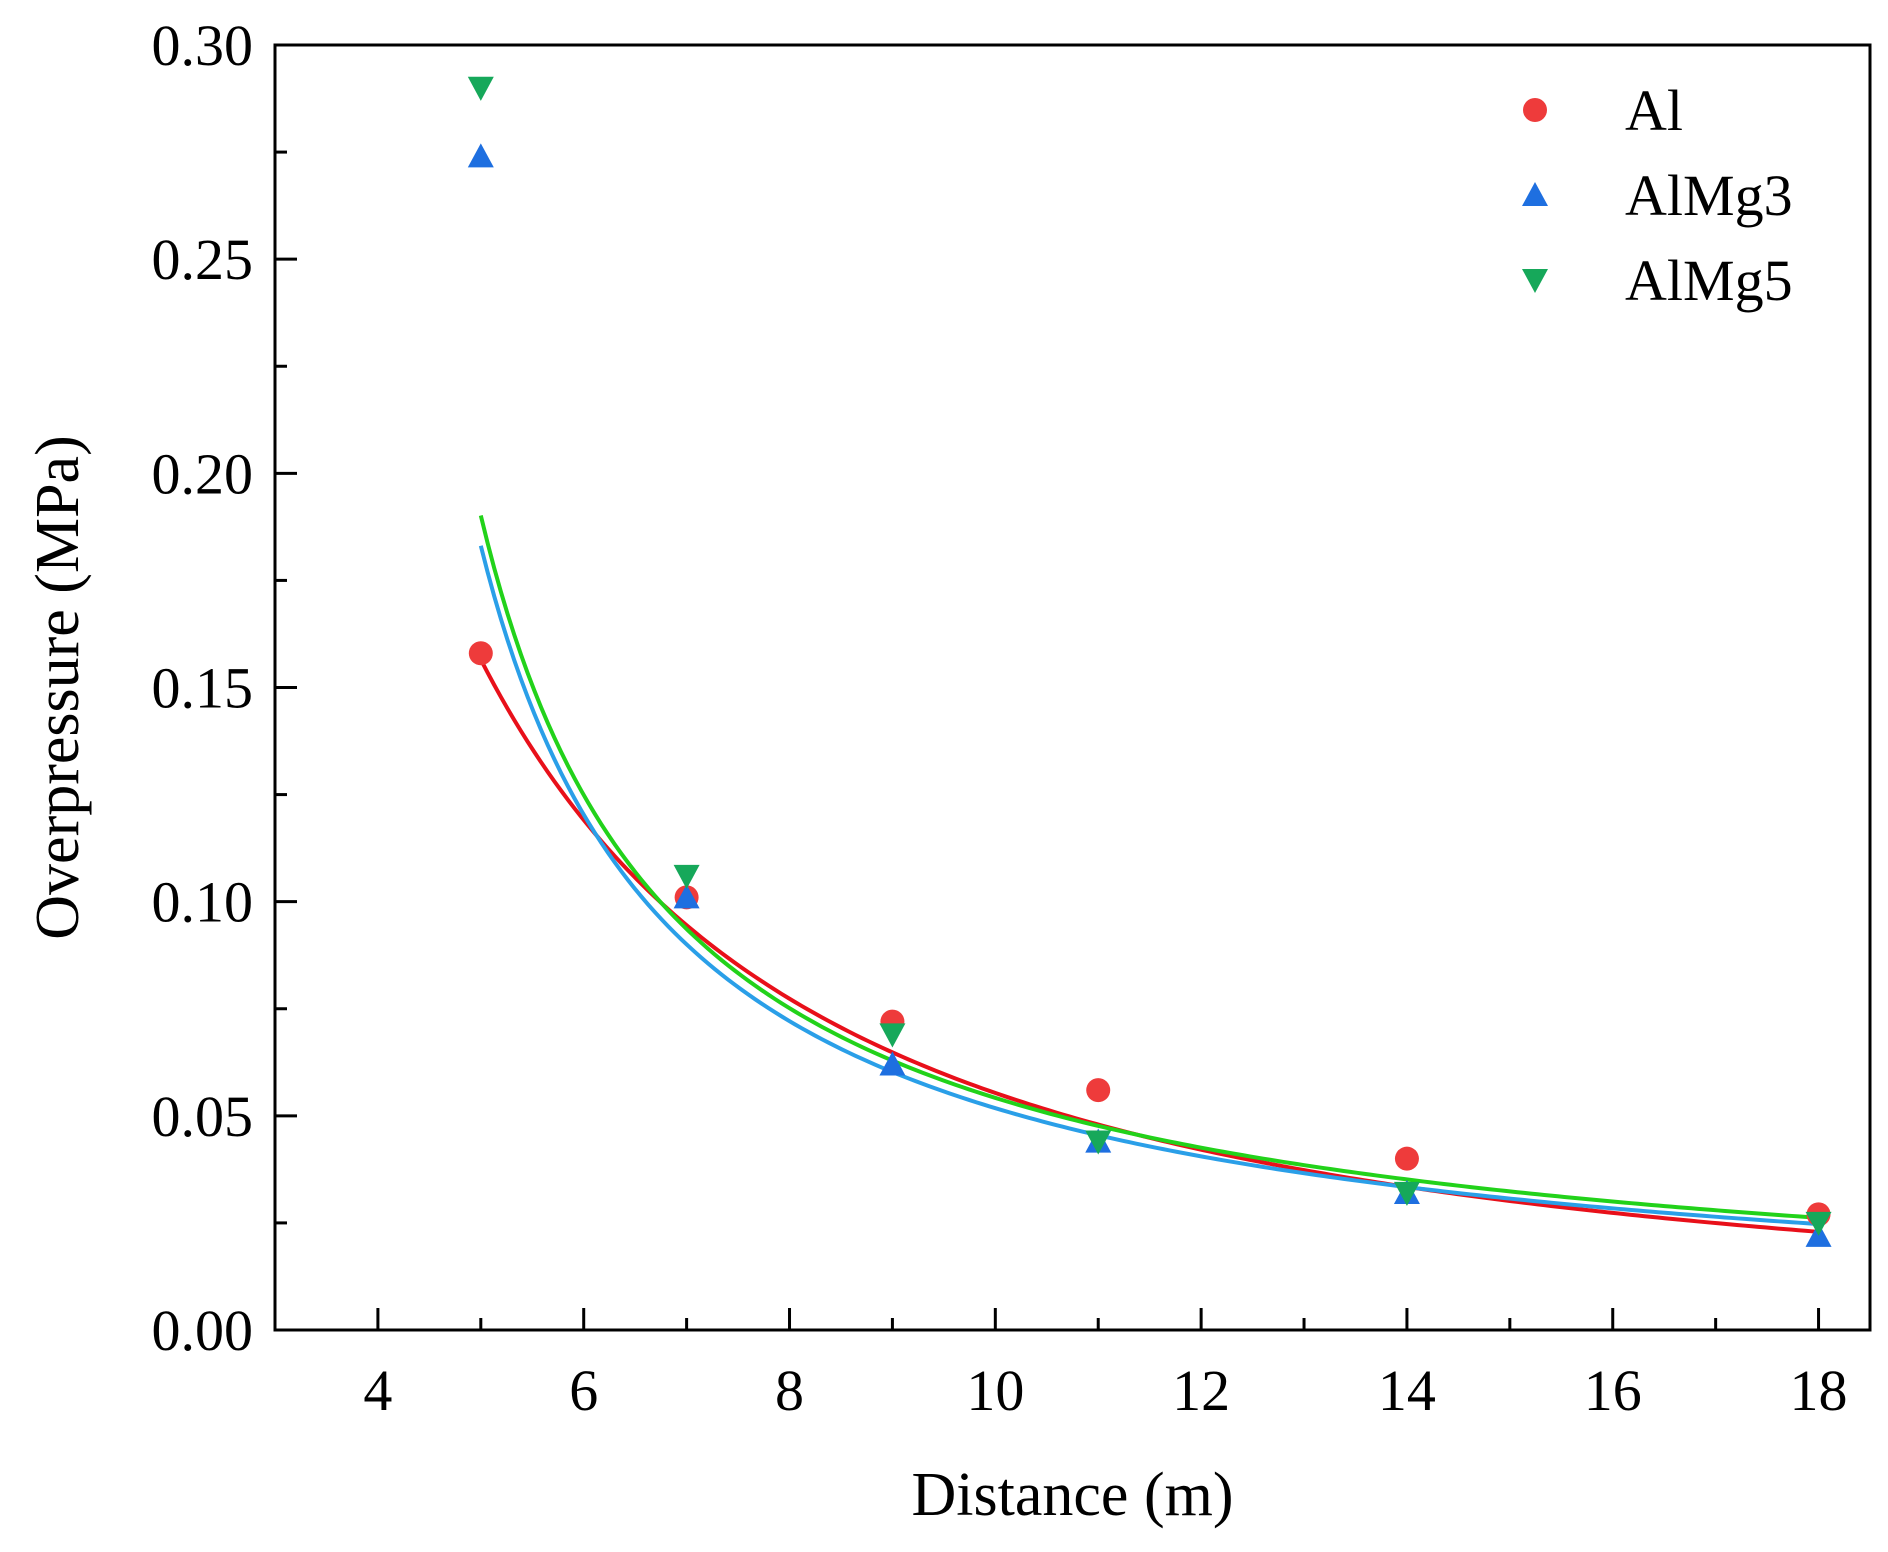  Describe the element at coordinates (1073, 1495) in the screenshot. I see `x-axis-title: Distance (m)` at that location.